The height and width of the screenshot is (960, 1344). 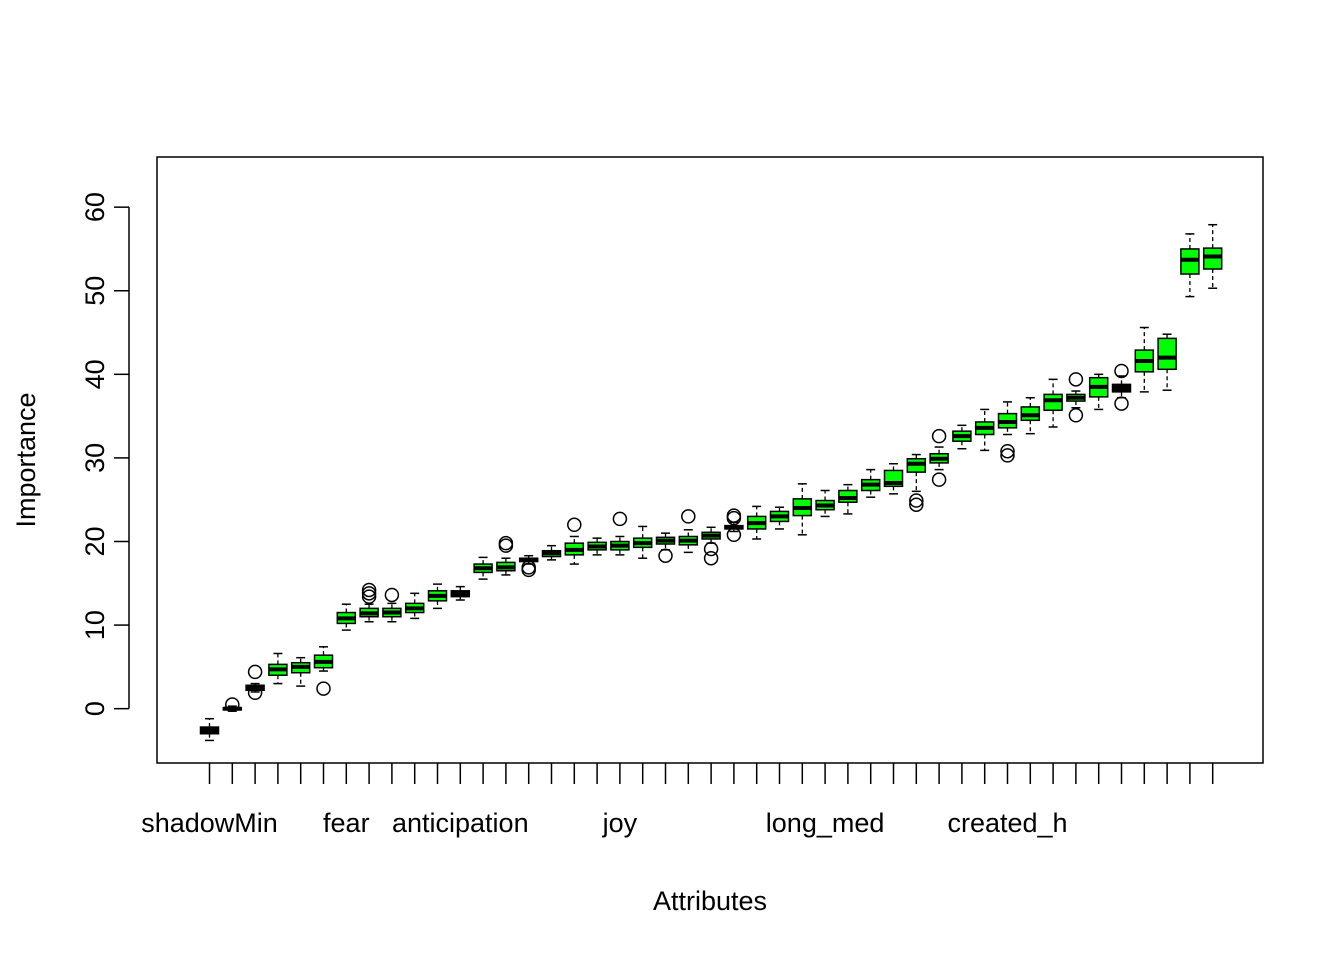 What do you see at coordinates (95, 541) in the screenshot?
I see `y-tick-label: 20` at bounding box center [95, 541].